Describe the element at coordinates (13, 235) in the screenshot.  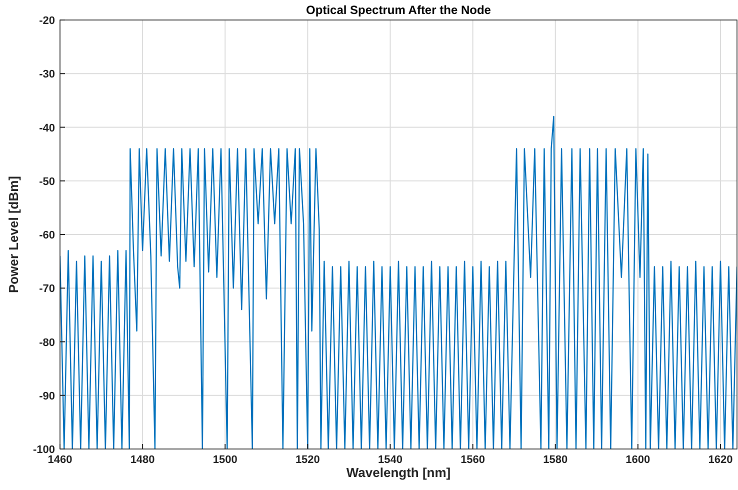
I see `y-axis-title: Power Level [dBm]` at that location.